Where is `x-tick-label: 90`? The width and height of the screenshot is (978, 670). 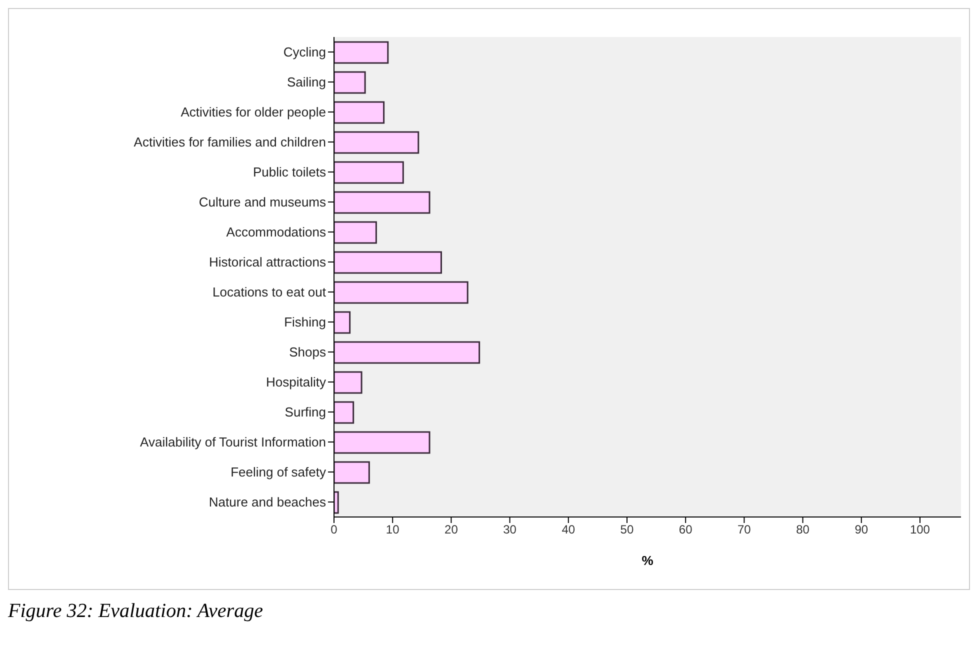
x-tick-label: 90 is located at coordinates (861, 529).